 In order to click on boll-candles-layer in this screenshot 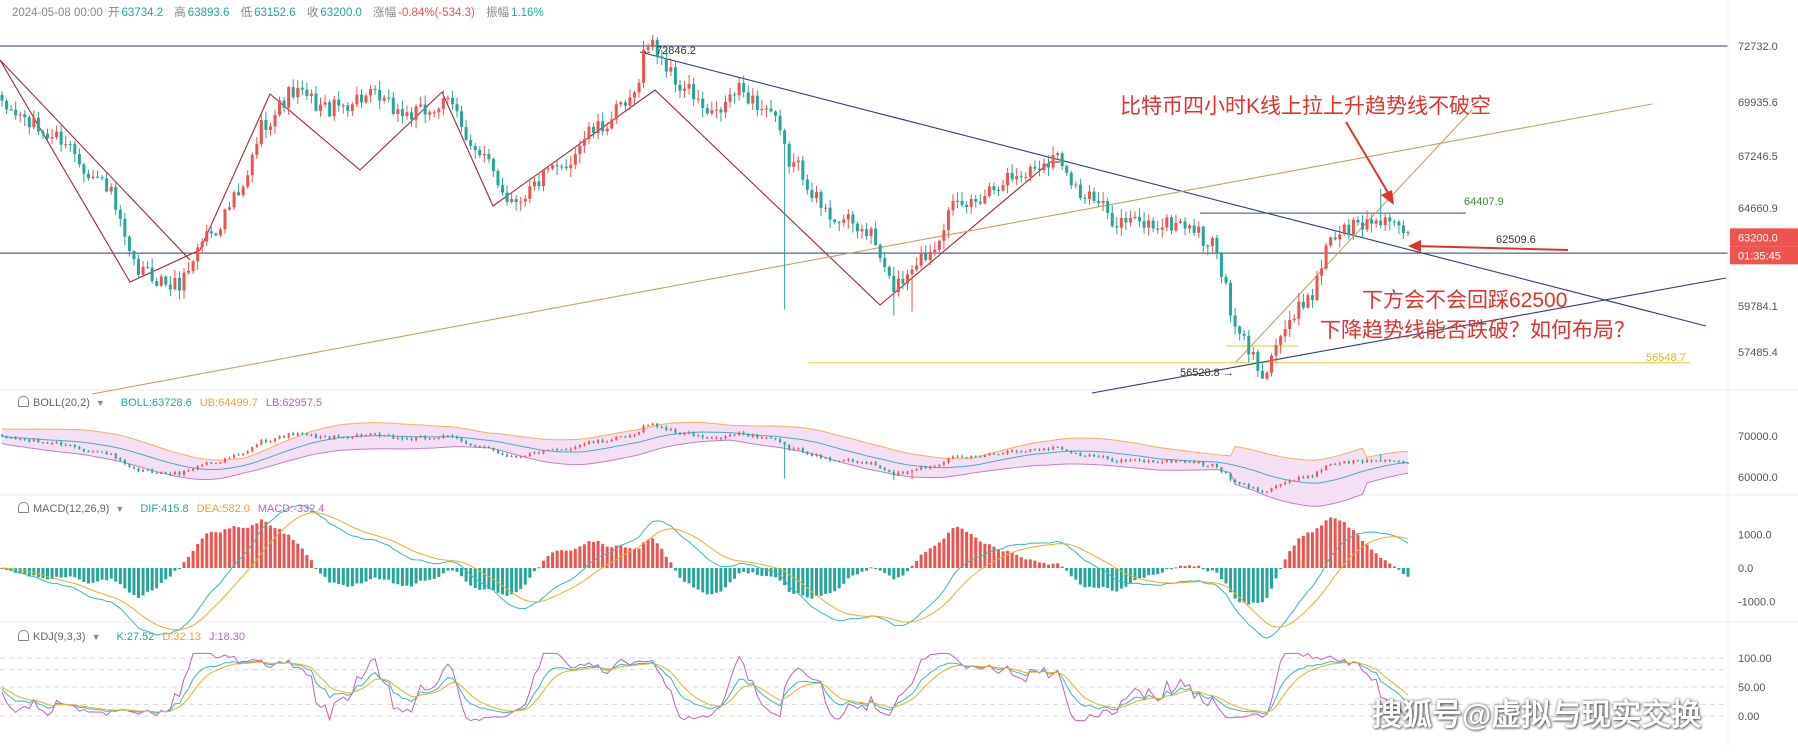, I will do `click(705, 458)`.